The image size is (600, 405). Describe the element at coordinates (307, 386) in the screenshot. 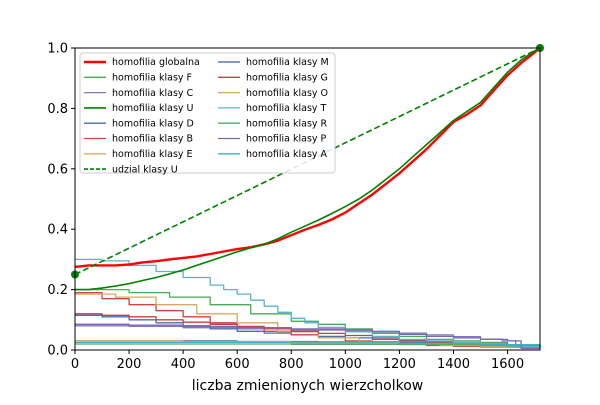

I see `x-axis-label: liczba zmienionych wierzcholkow` at that location.